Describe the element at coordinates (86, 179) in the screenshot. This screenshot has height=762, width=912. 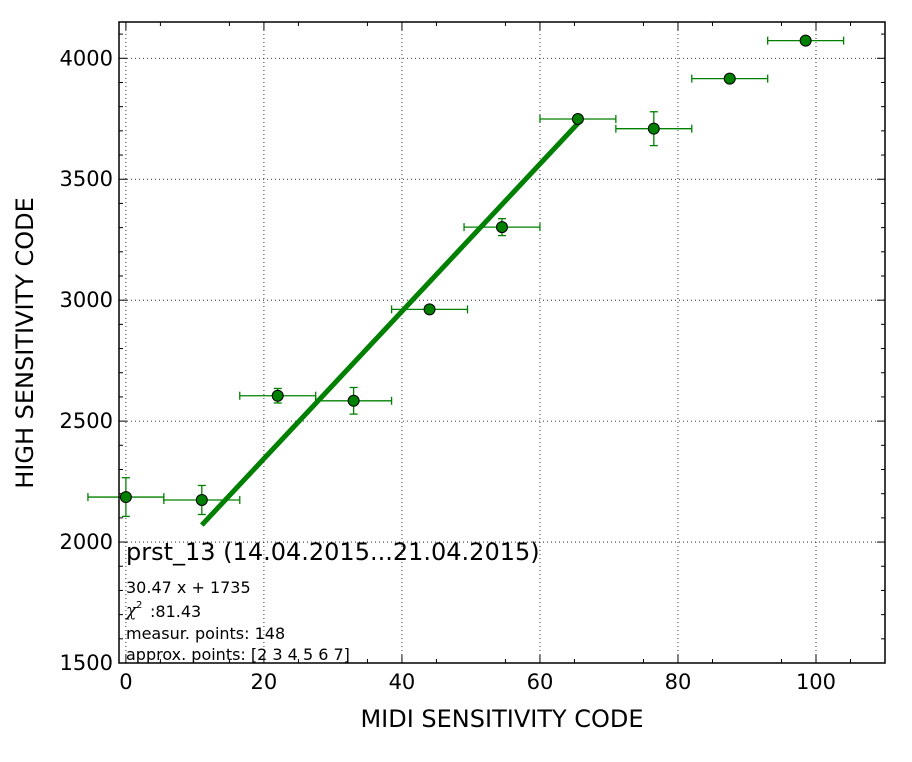
I see `y-tick-label: 3500` at that location.